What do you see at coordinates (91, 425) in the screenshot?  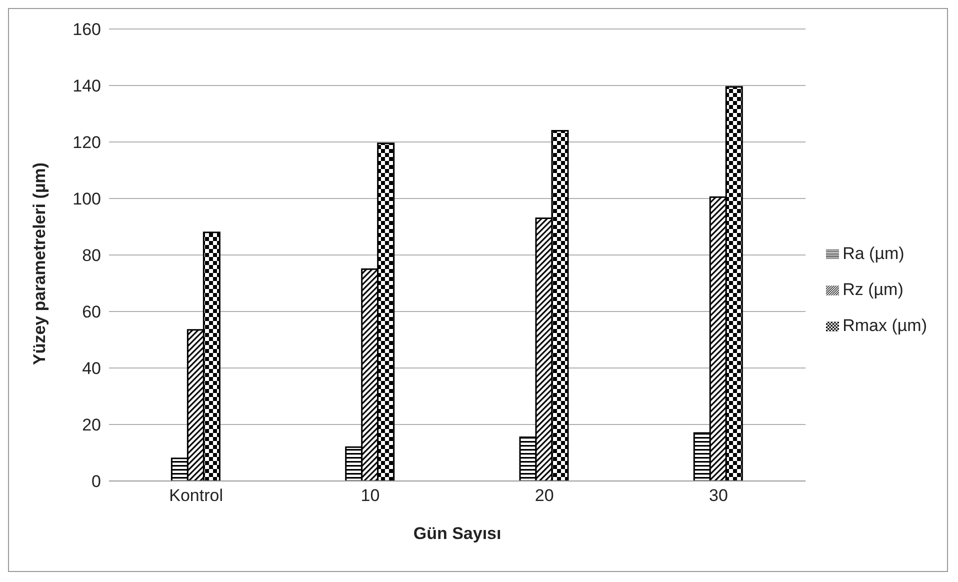 I see `y-tick-label: 20` at bounding box center [91, 425].